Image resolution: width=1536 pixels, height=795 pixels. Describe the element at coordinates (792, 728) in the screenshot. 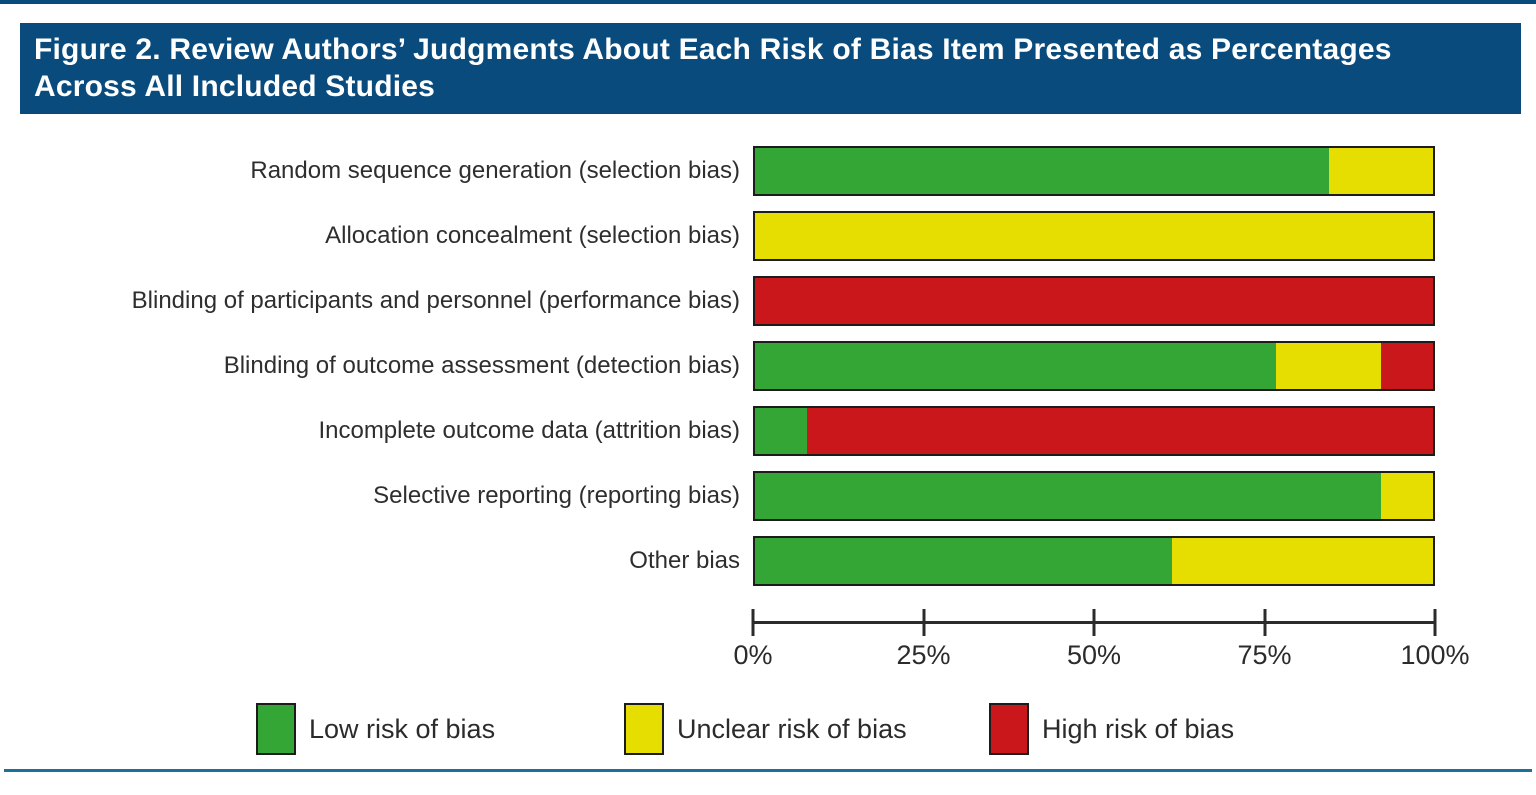

I see `legend-item-label: Unclear risk of bias` at that location.